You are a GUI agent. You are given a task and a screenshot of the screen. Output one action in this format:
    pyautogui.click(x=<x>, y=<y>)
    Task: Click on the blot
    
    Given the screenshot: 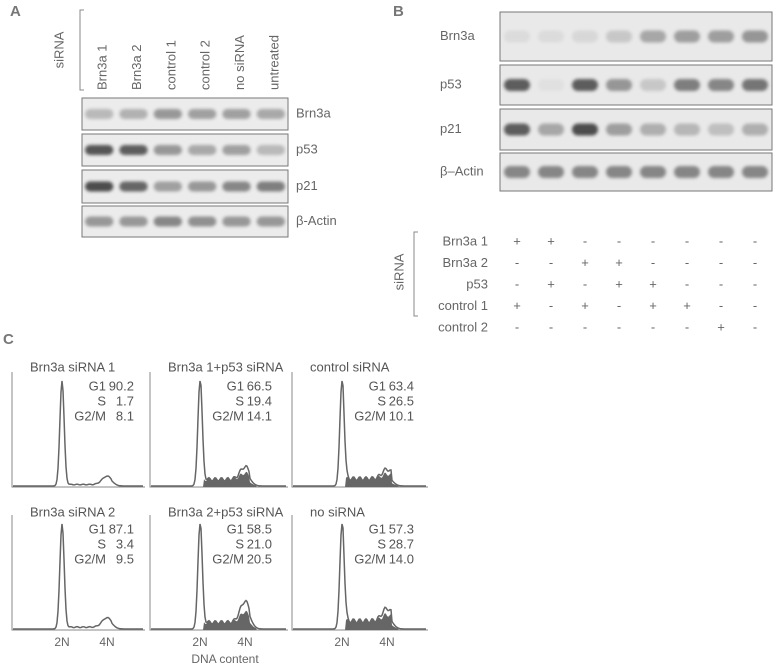 What is the action you would take?
    pyautogui.click(x=185, y=186)
    